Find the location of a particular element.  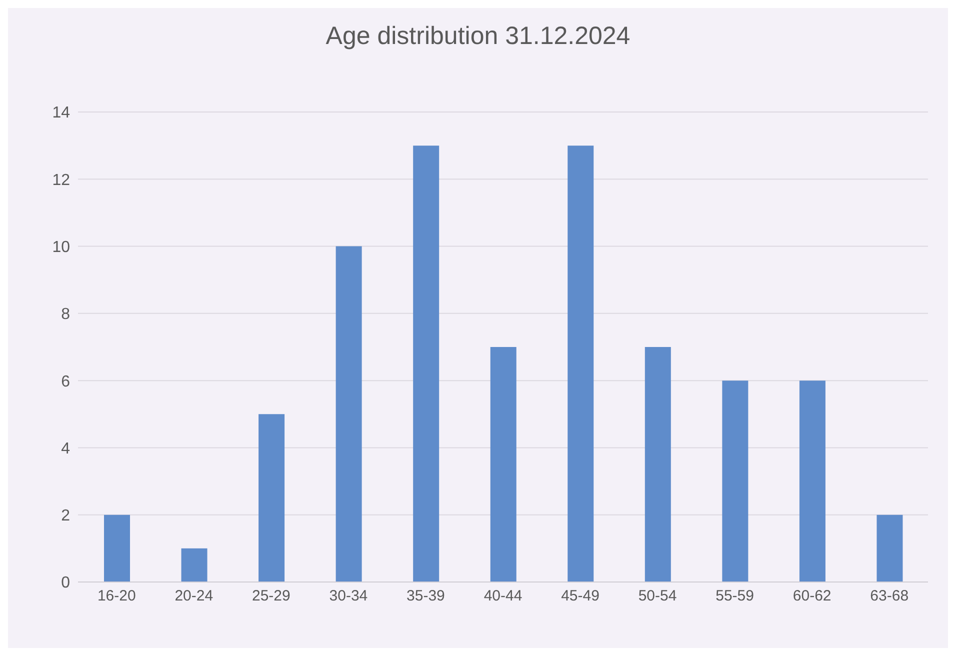

y-tick-label: 14 is located at coordinates (61, 113).